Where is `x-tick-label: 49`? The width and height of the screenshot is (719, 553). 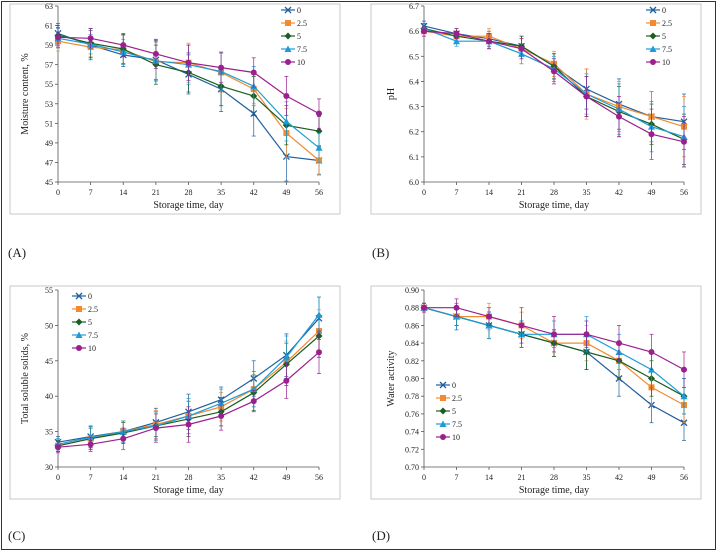
x-tick-label: 49 is located at coordinates (286, 477).